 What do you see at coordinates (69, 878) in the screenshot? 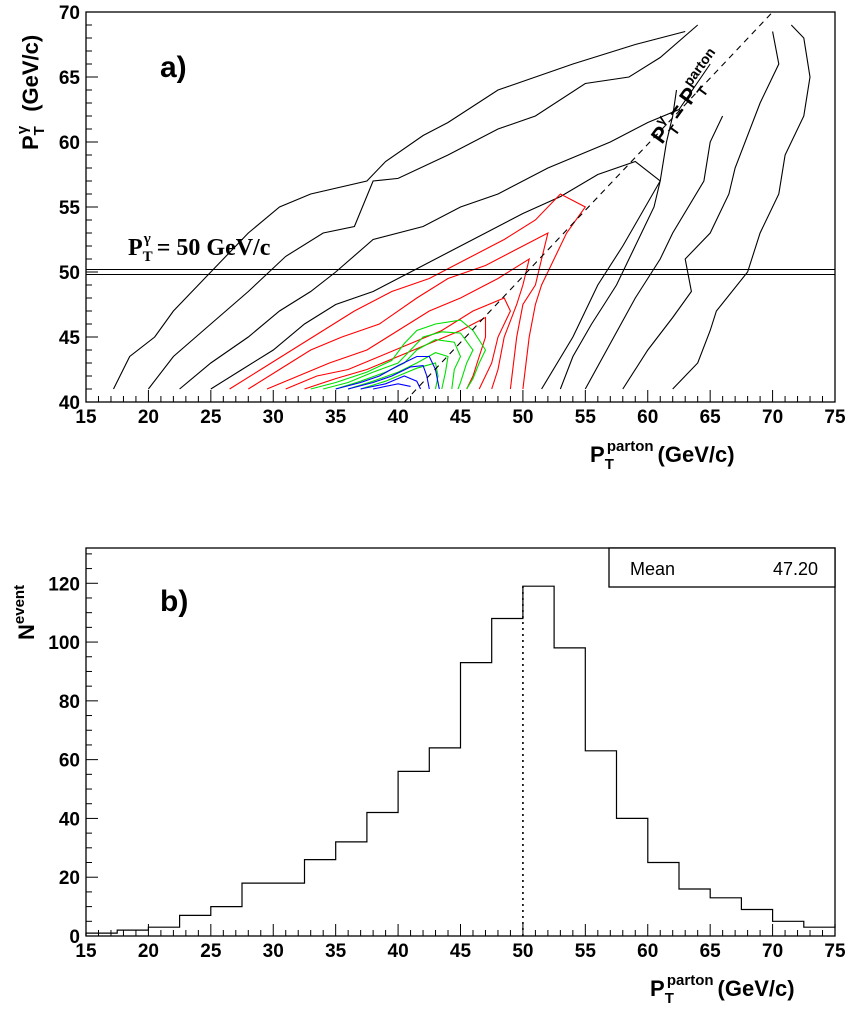
I see `yb-label-20: 20` at bounding box center [69, 878].